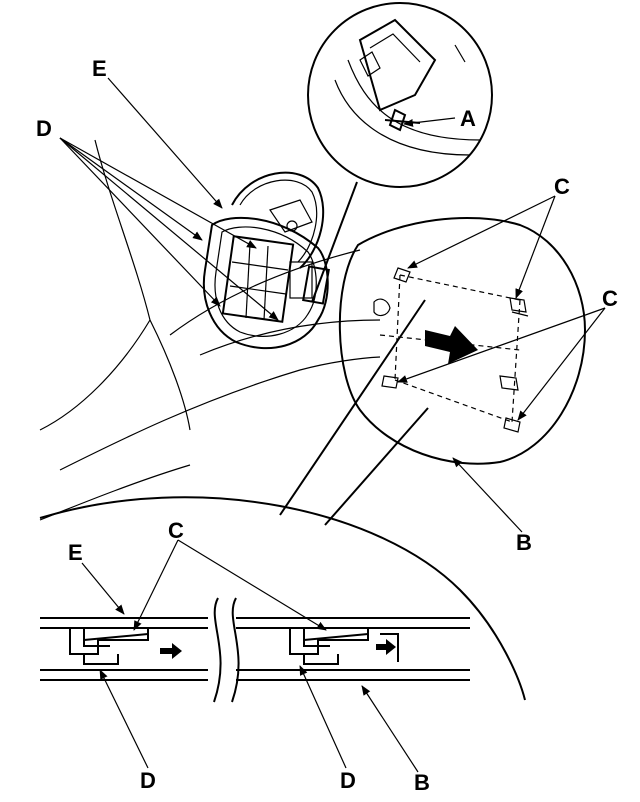 The width and height of the screenshot is (640, 802). What do you see at coordinates (176, 530) in the screenshot?
I see `label-c-section: C` at bounding box center [176, 530].